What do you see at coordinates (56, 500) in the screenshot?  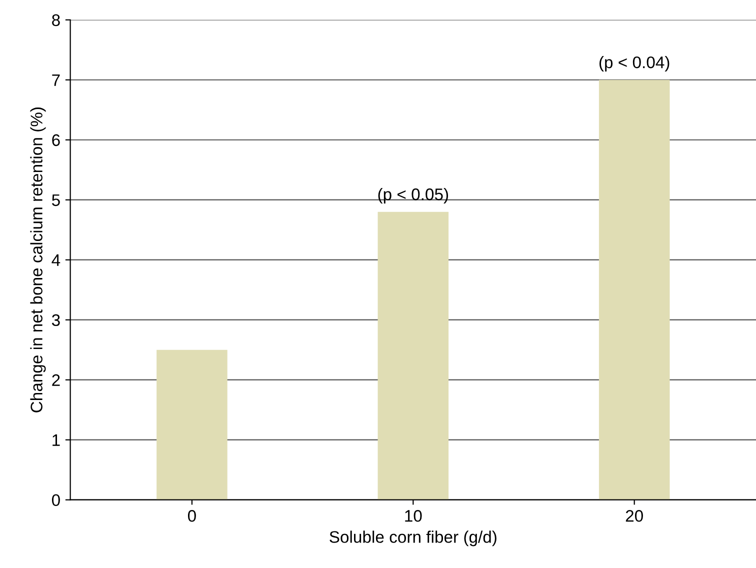 I see `y-tick-label: 0` at bounding box center [56, 500].